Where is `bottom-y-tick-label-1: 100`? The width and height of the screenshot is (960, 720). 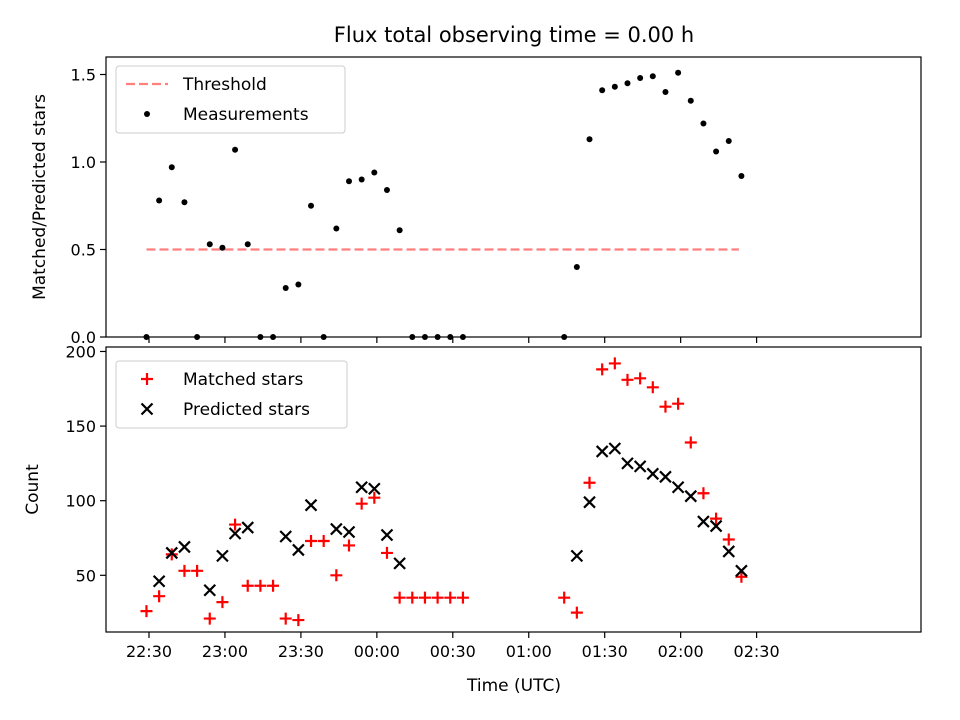 bottom-y-tick-label-1: 100 is located at coordinates (80, 501).